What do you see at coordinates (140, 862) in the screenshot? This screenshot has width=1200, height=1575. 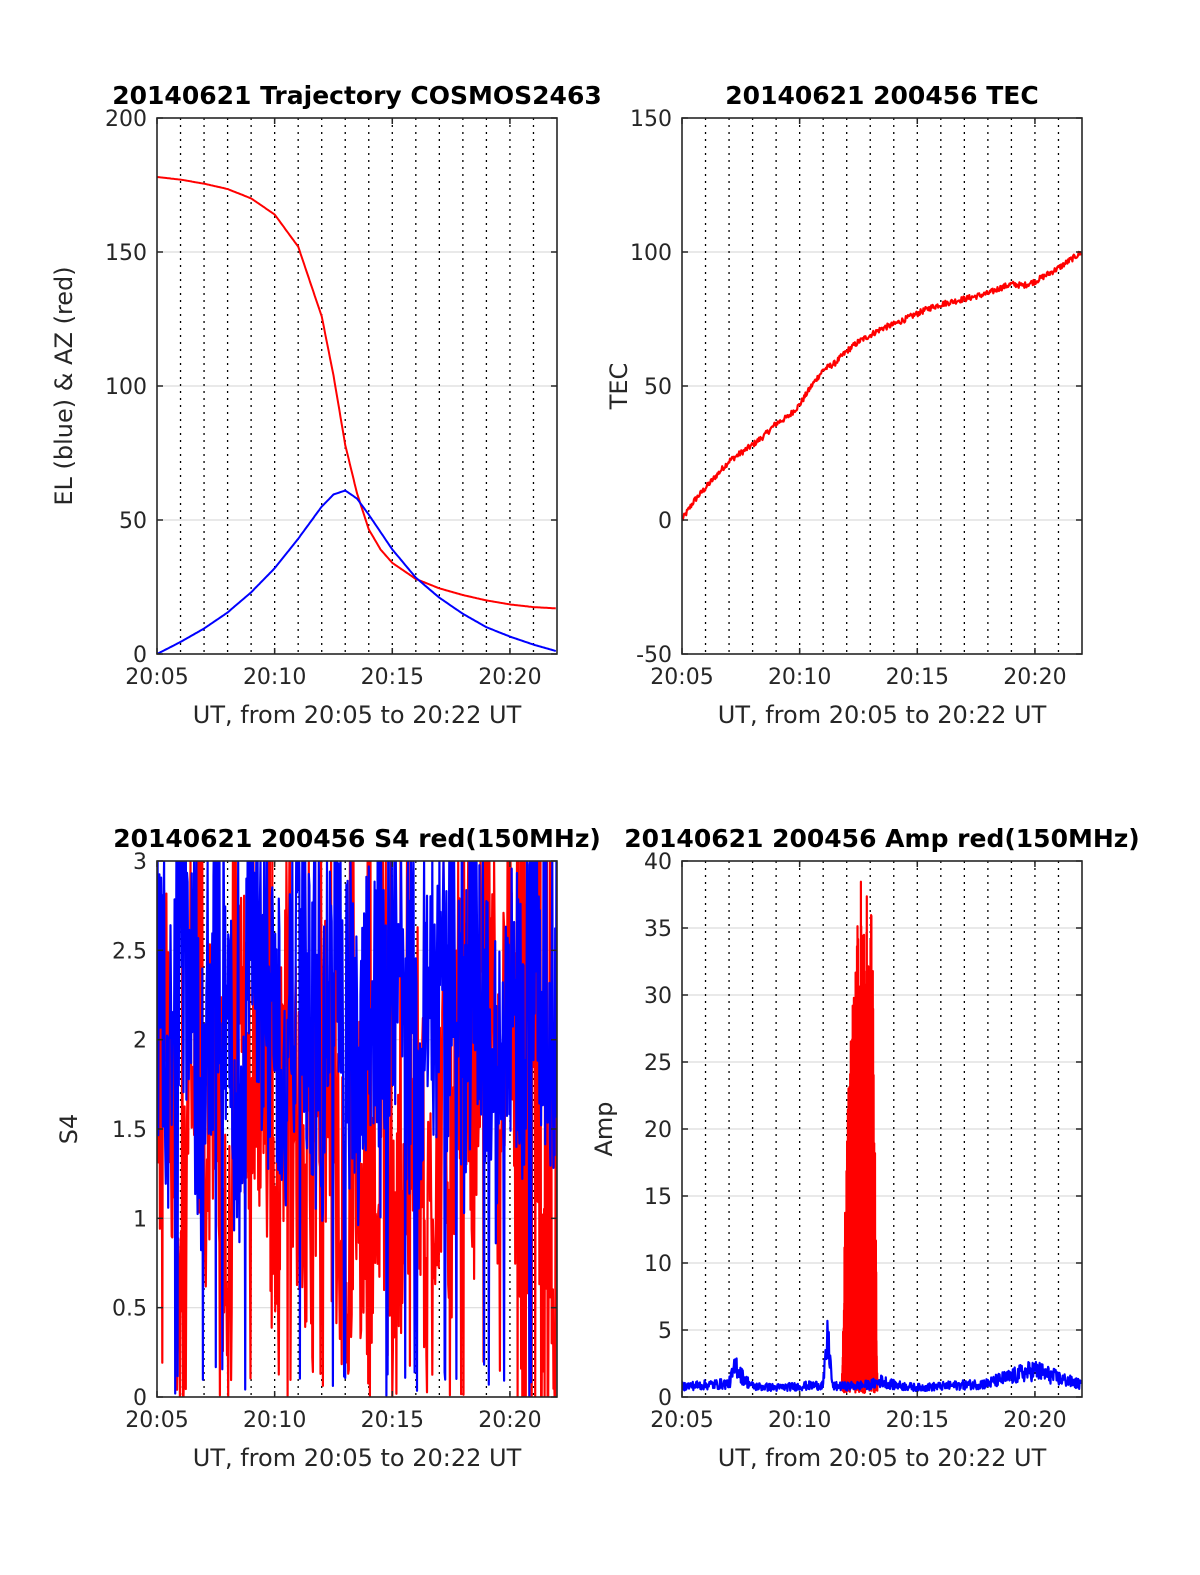 I see `y-tick-label: 3` at bounding box center [140, 862].